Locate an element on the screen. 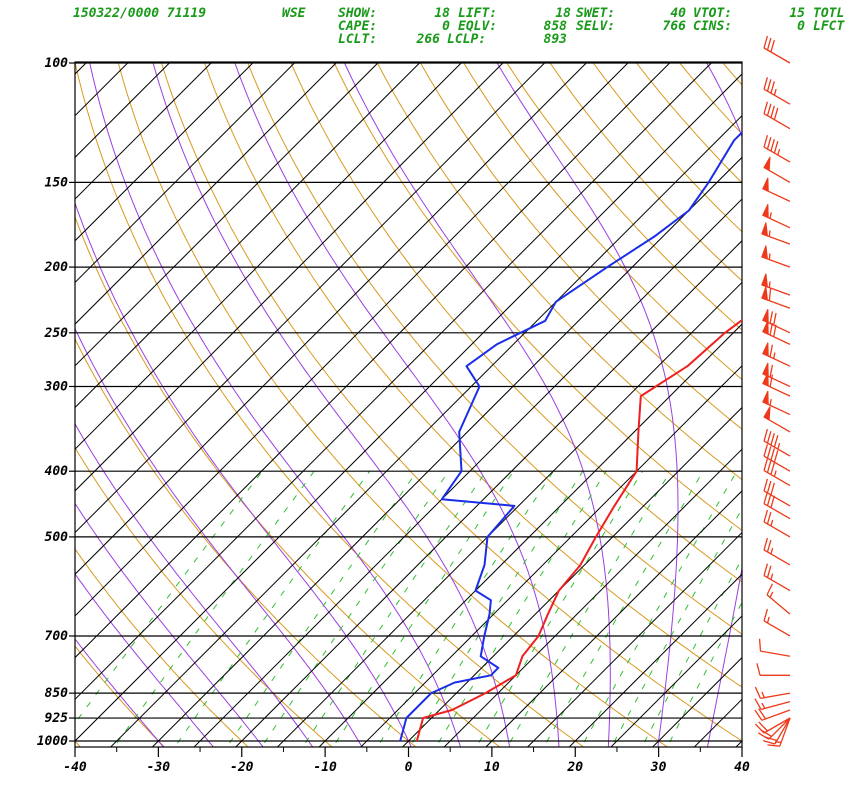 The height and width of the screenshot is (788, 845). header-row1-item-10: TOTL: is located at coordinates (829, 13).